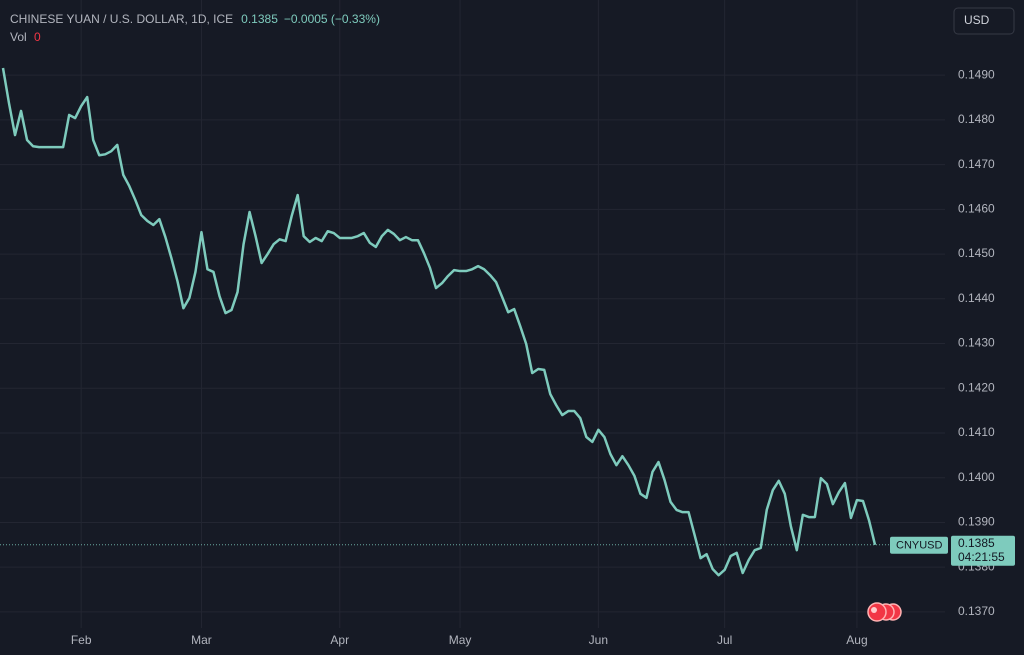 This screenshot has height=655, width=1024. I want to click on chart-title: CHINESE YUAN / U.S. DOLLAR, 1D, ICE, so click(121, 19).